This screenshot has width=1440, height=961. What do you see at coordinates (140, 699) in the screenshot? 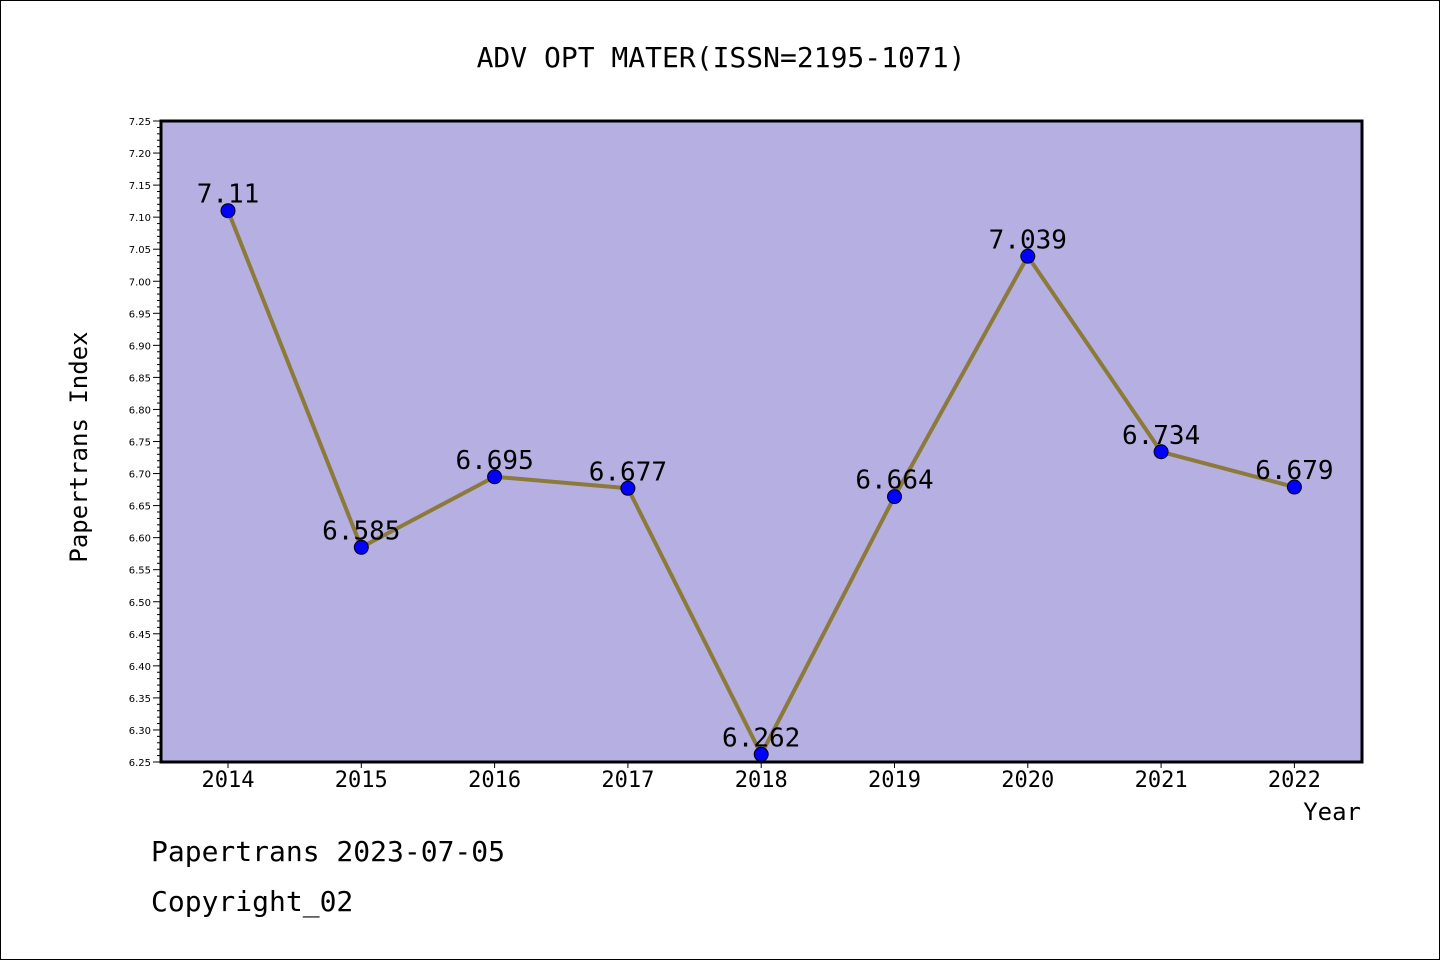
I see `y-tick-label: 6.35` at bounding box center [140, 699].